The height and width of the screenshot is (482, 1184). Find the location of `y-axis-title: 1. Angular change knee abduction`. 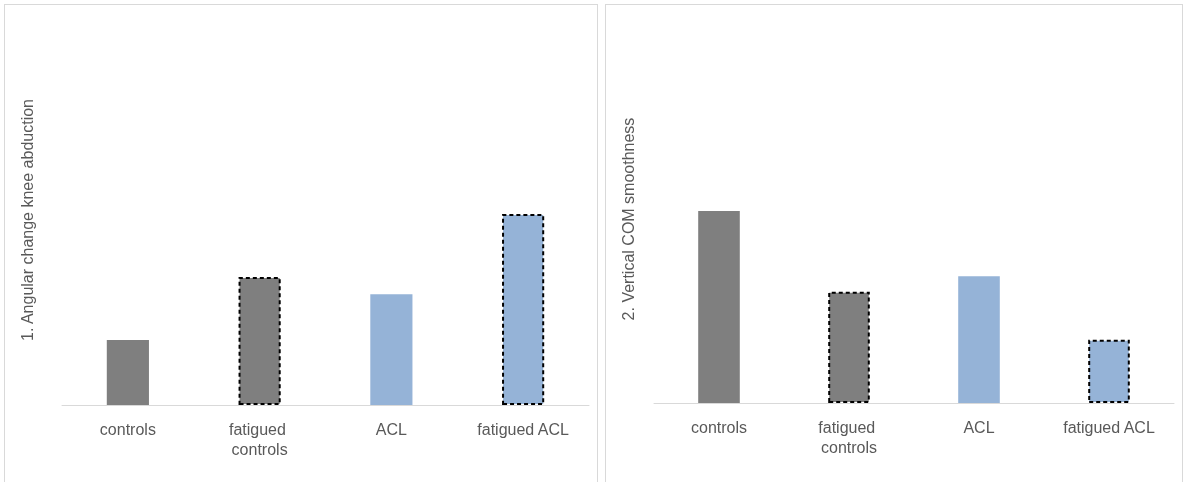

y-axis-title: 1. Angular change knee abduction is located at coordinates (27, 220).